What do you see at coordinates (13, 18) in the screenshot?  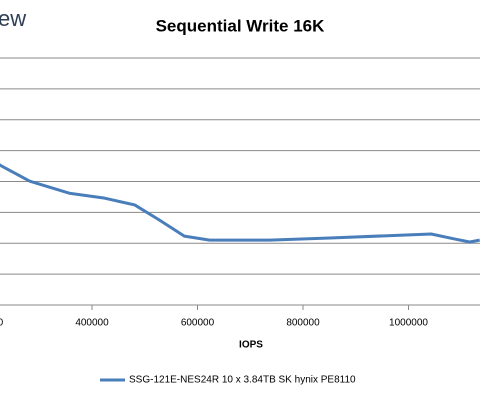 I see `logo: ew` at bounding box center [13, 18].